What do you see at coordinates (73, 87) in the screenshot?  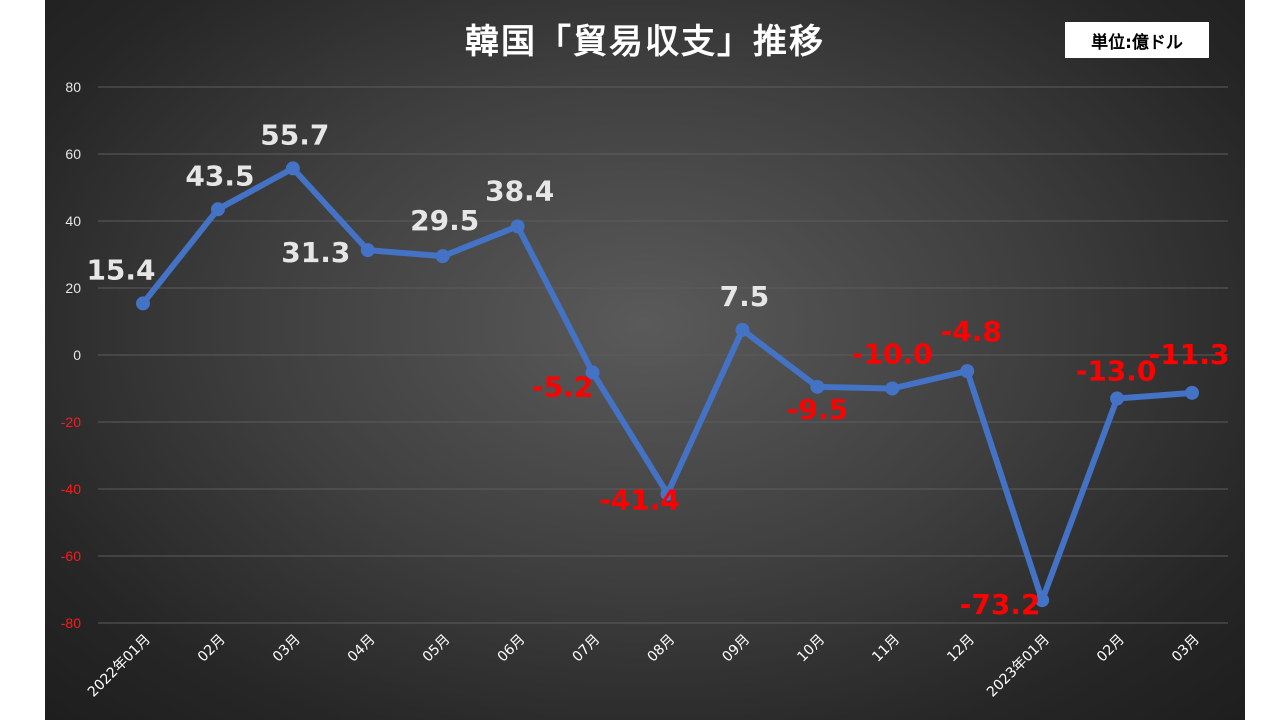 I see `y-tick-label: 80` at bounding box center [73, 87].